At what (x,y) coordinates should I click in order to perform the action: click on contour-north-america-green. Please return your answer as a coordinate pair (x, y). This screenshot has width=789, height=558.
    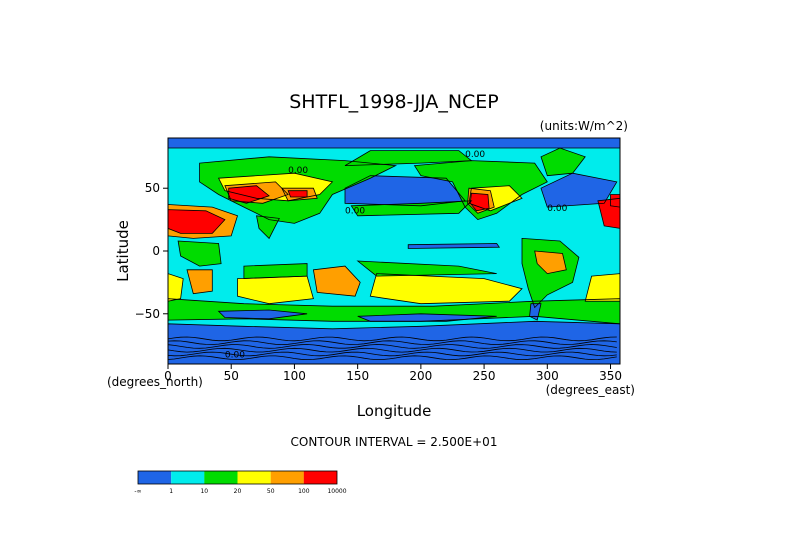
    Looking at the image, I should click on (480, 190).